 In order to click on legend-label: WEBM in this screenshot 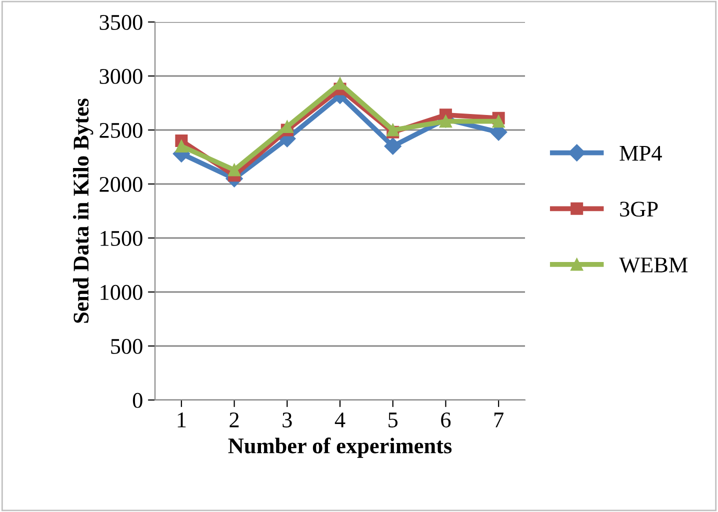, I will do `click(653, 265)`.